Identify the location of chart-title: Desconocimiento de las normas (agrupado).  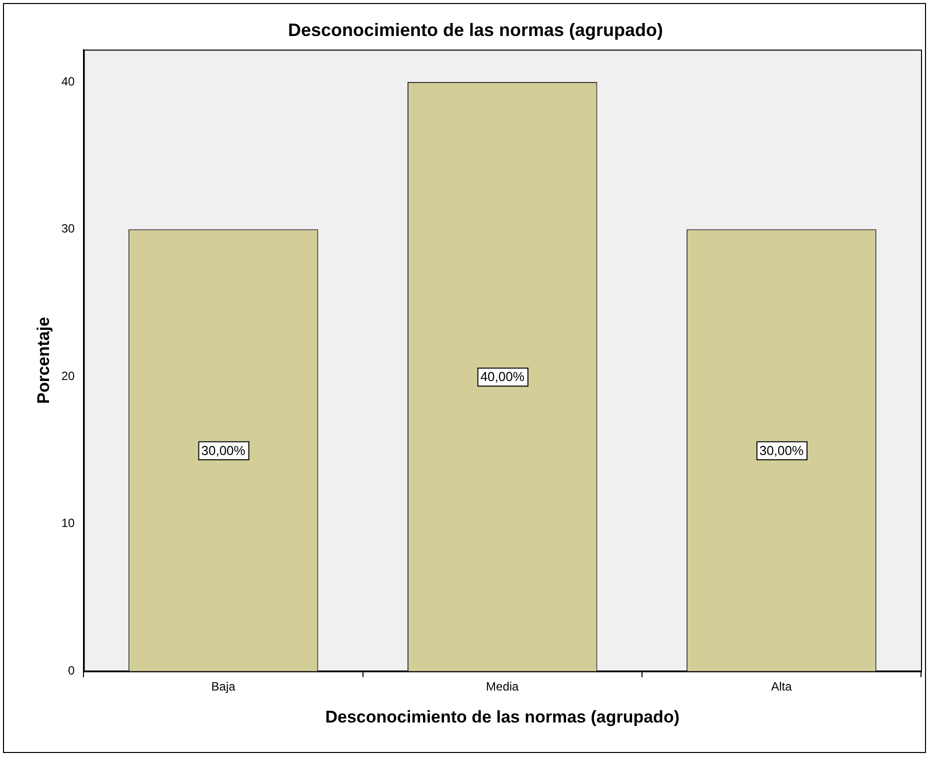
(476, 30).